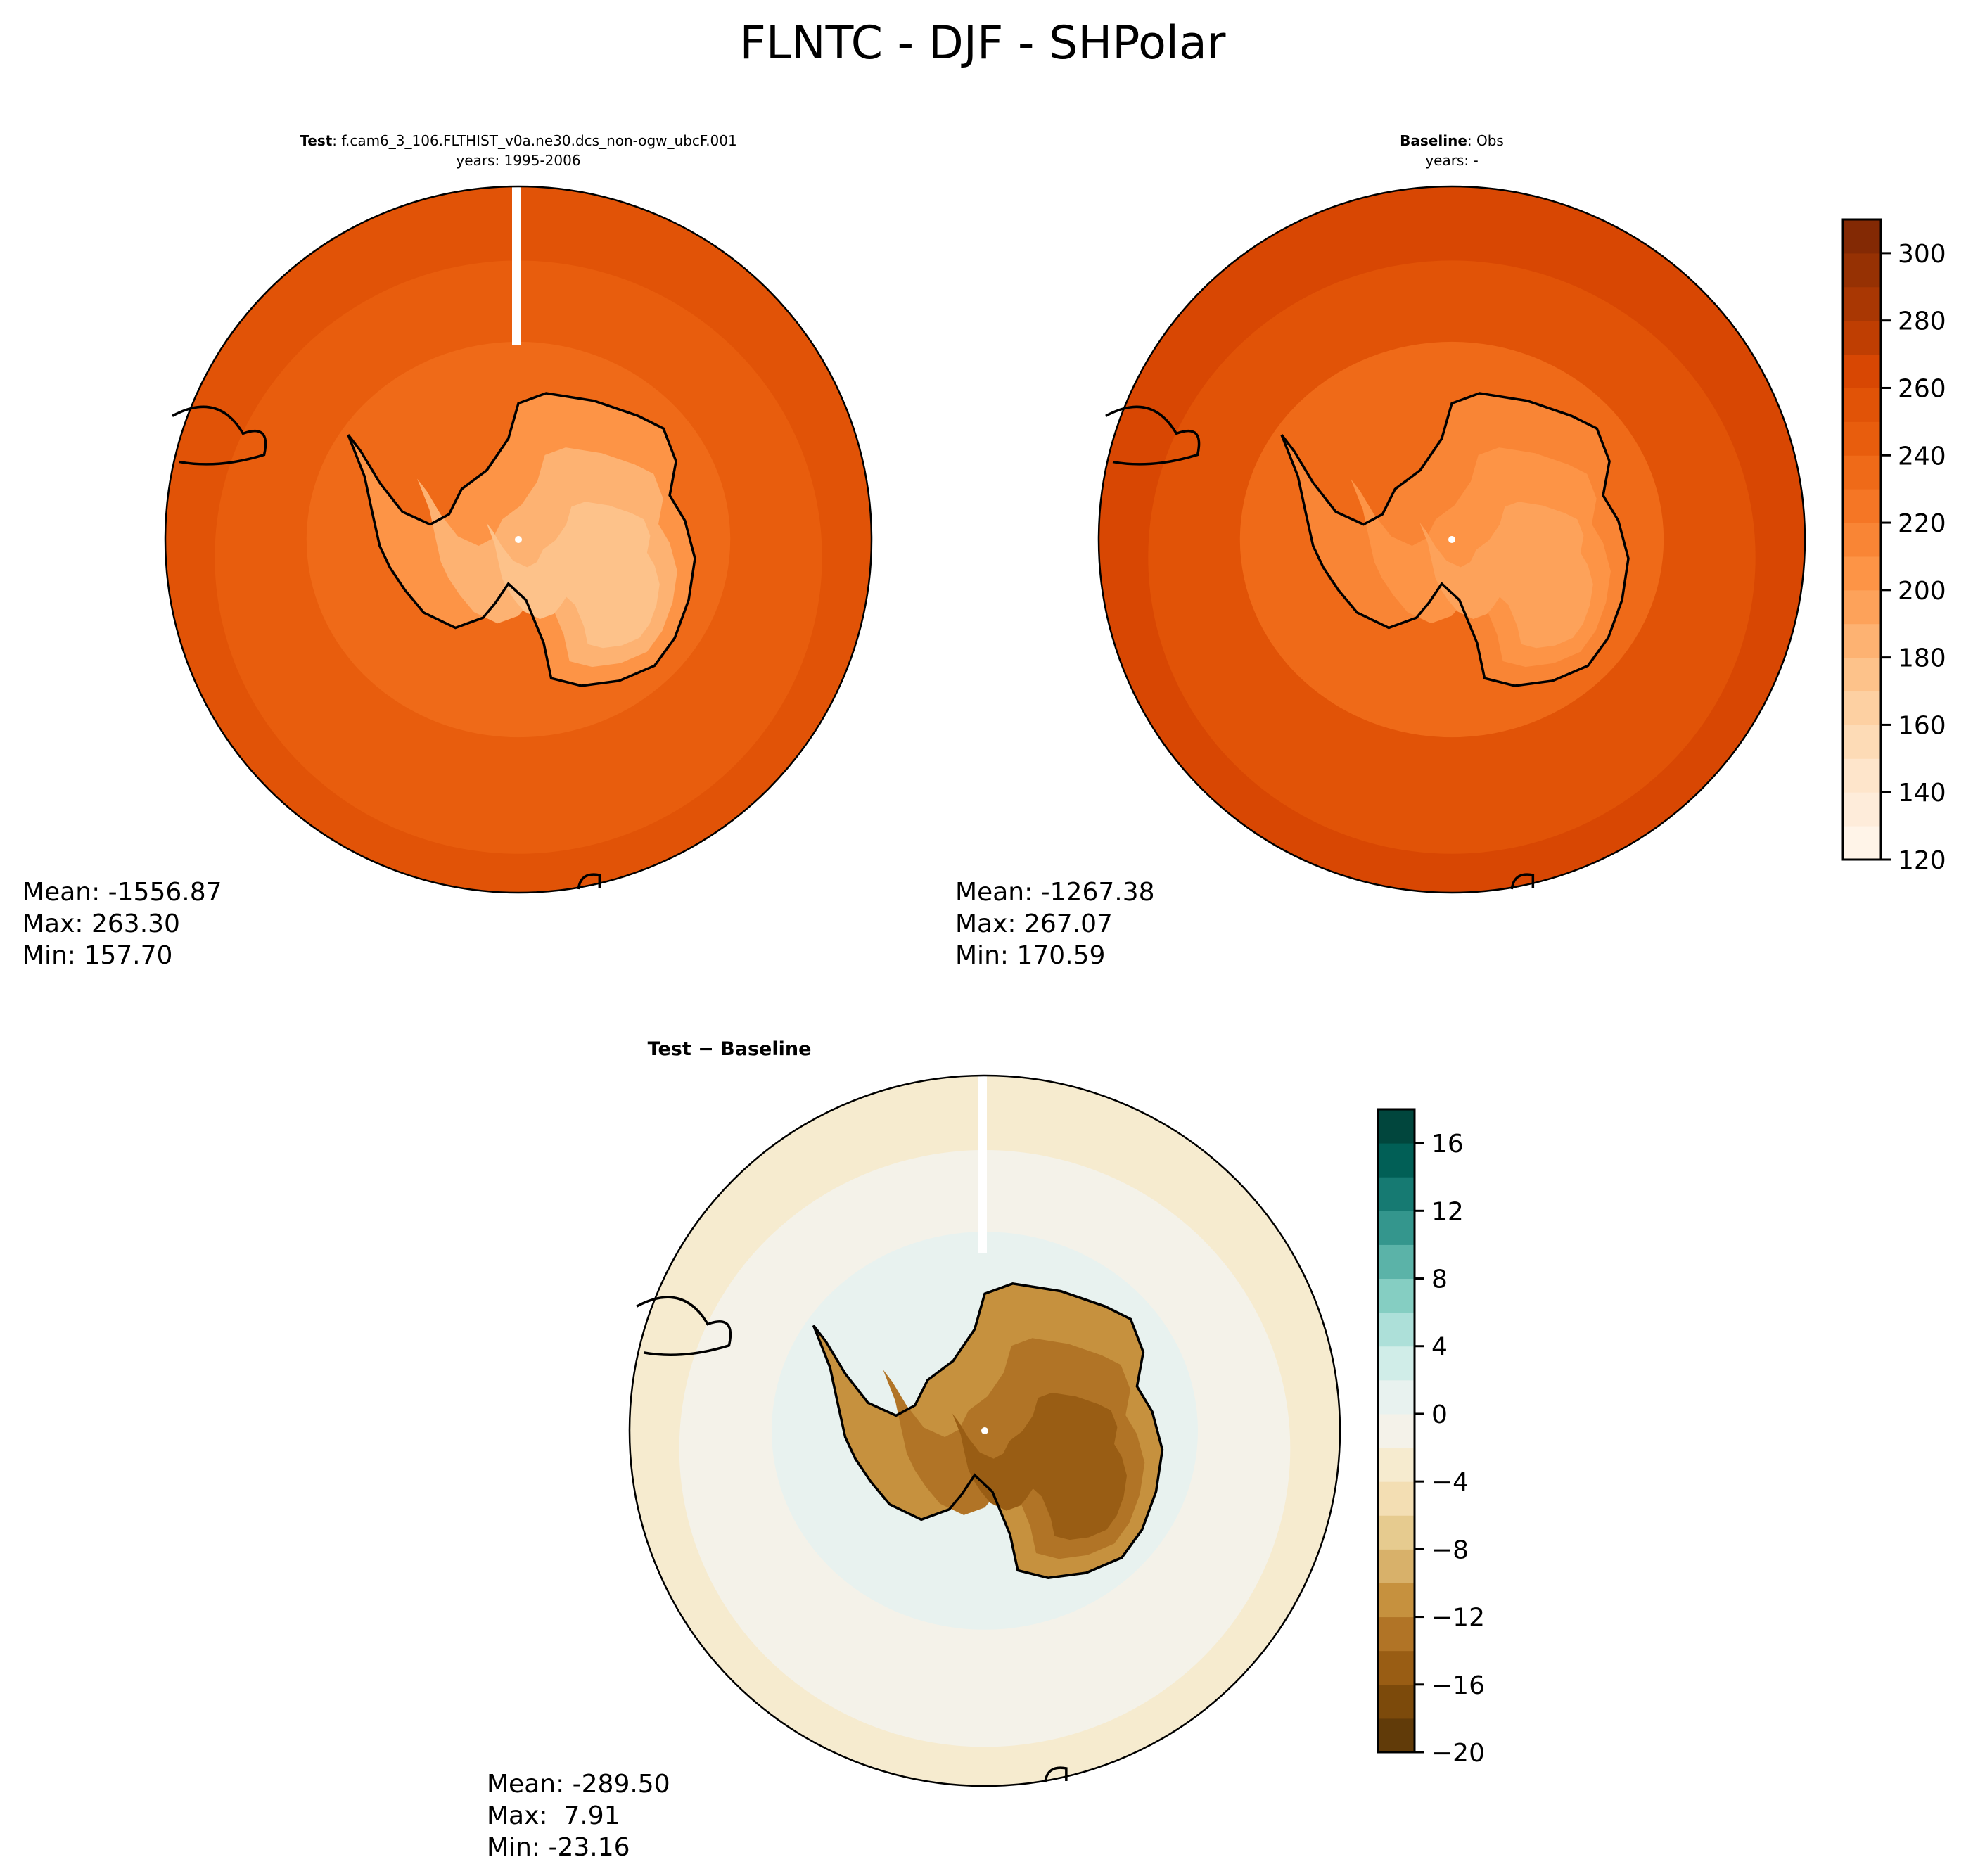 This screenshot has height=1876, width=1966. I want to click on colorbar-tick-label: 12, so click(1447, 1211).